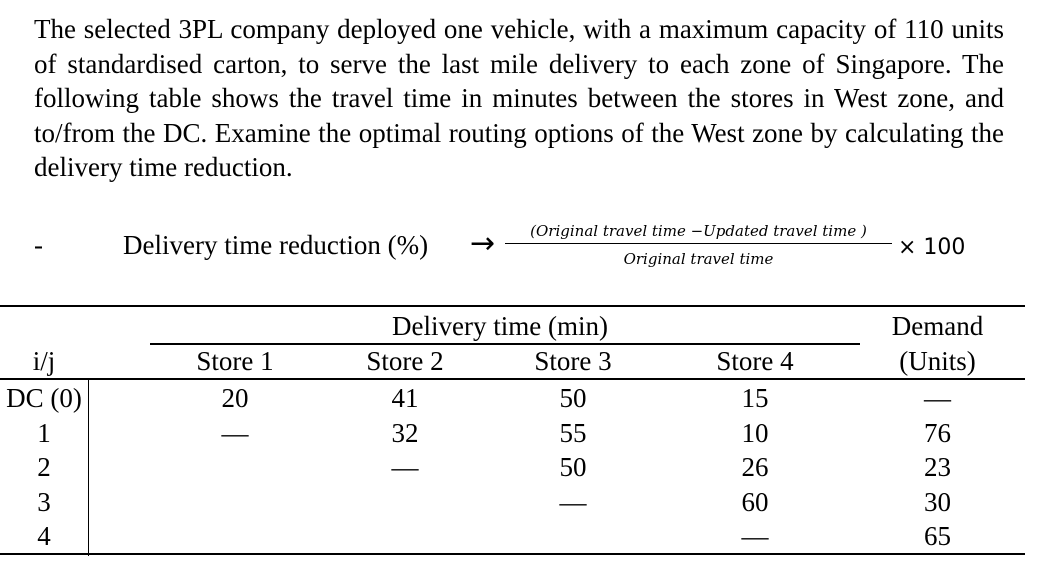 The width and height of the screenshot is (1043, 576). What do you see at coordinates (44, 502) in the screenshot?
I see `row-label: 3` at bounding box center [44, 502].